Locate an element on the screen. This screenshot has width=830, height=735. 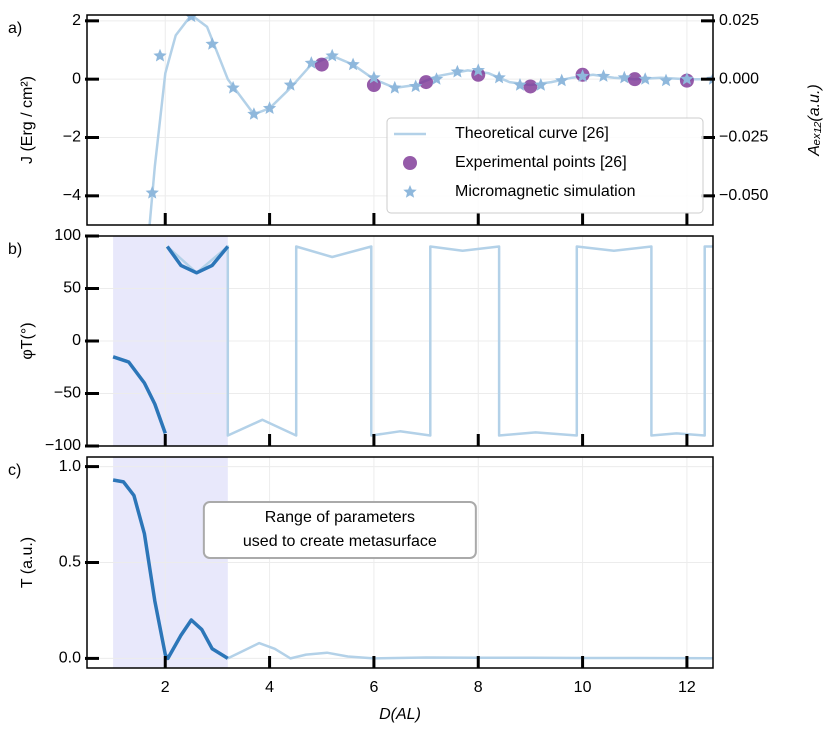
y2-tick-label: −0.050 is located at coordinates (743, 195).